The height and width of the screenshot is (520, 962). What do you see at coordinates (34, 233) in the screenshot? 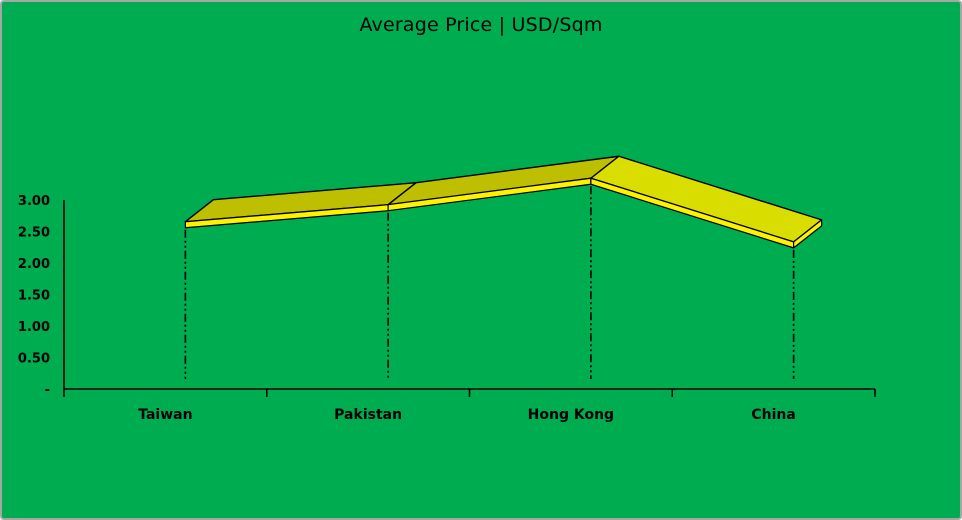
I see `y-tick-label: 2.50` at bounding box center [34, 233].